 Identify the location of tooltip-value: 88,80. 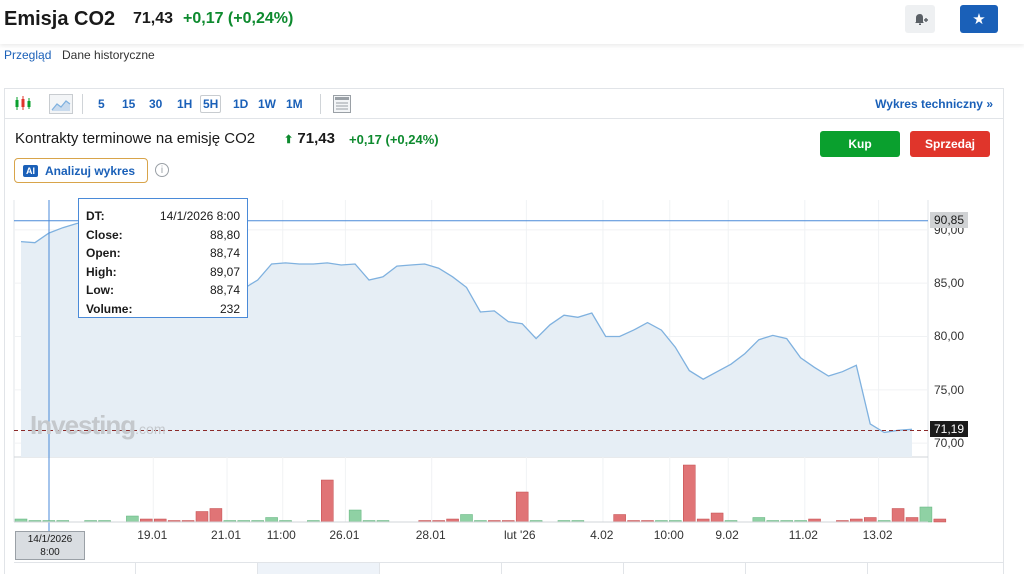
(225, 235).